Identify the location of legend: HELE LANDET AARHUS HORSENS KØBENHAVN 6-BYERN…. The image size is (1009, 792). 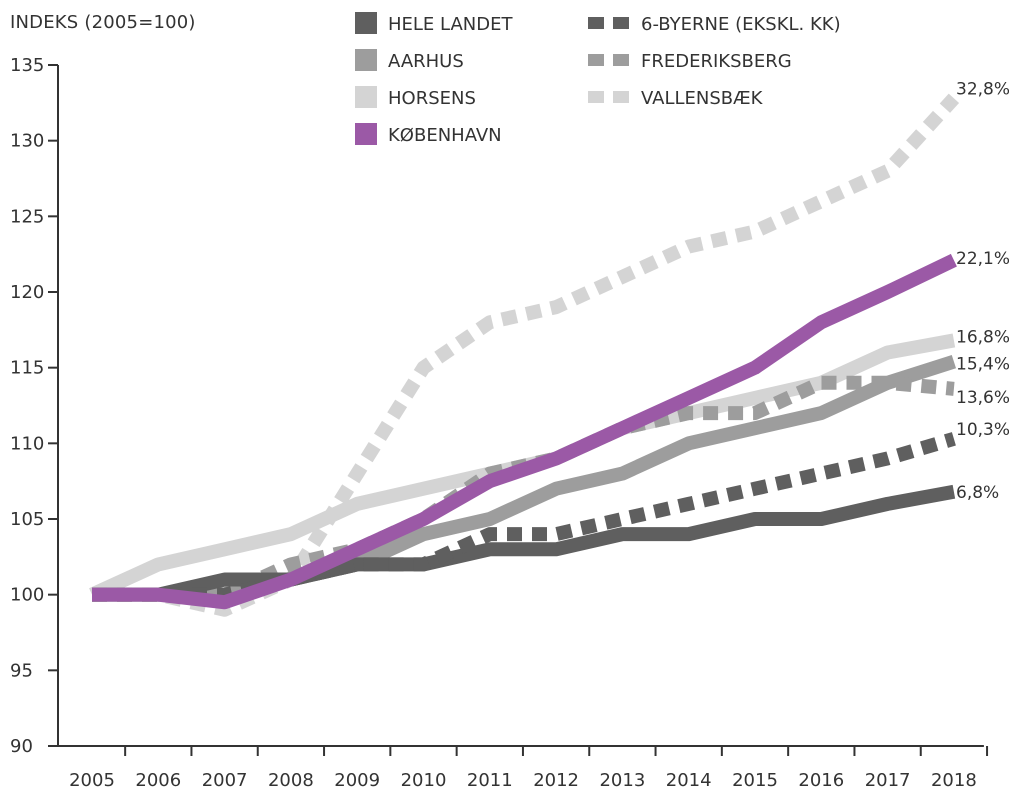
(598, 79).